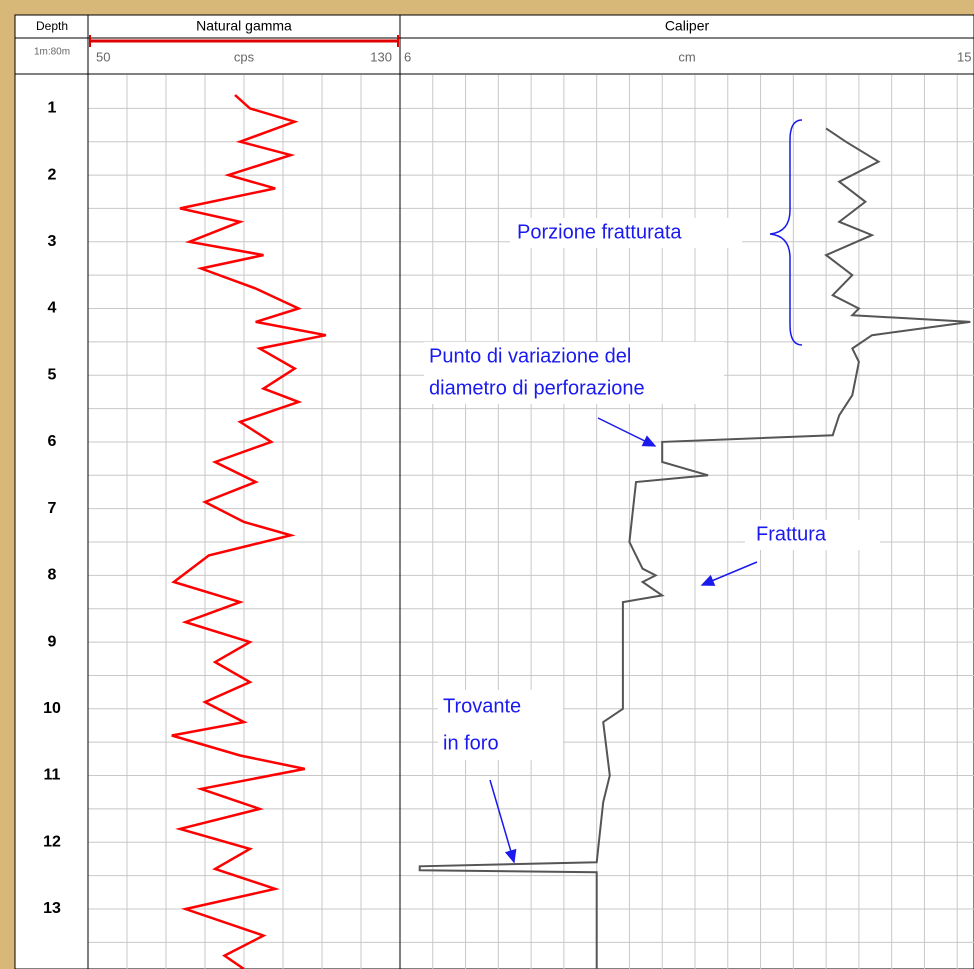  Describe the element at coordinates (471, 743) in the screenshot. I see `annotation: in foro` at that location.